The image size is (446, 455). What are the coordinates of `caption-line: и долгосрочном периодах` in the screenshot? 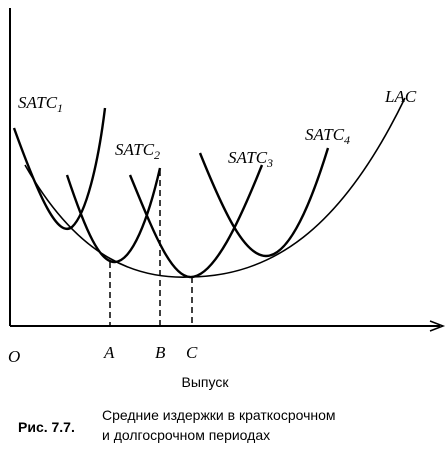 It's located at (186, 435).